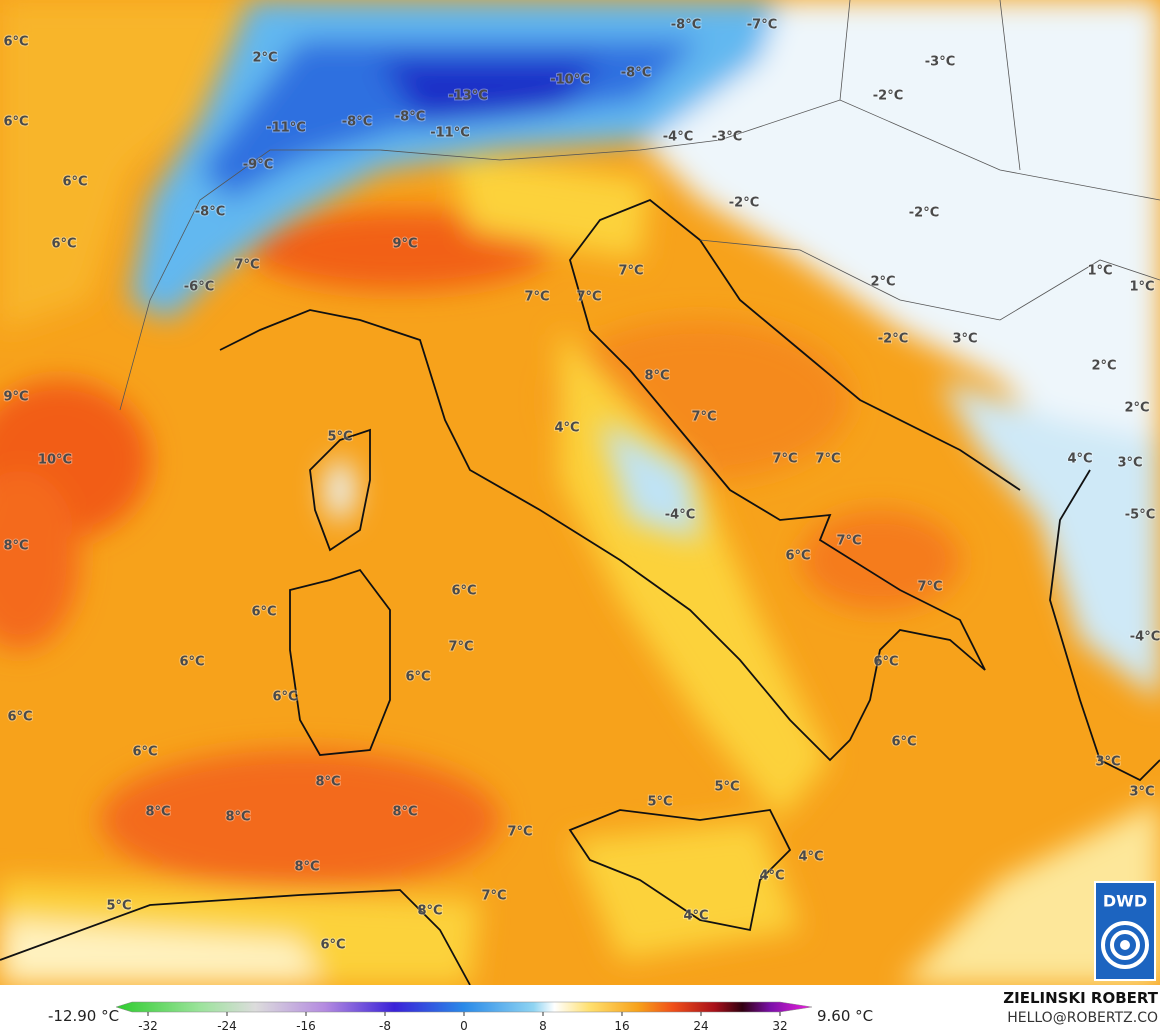 The width and height of the screenshot is (1160, 1035). What do you see at coordinates (83, 1016) in the screenshot?
I see `colorbar-min: -12.90 °C` at bounding box center [83, 1016].